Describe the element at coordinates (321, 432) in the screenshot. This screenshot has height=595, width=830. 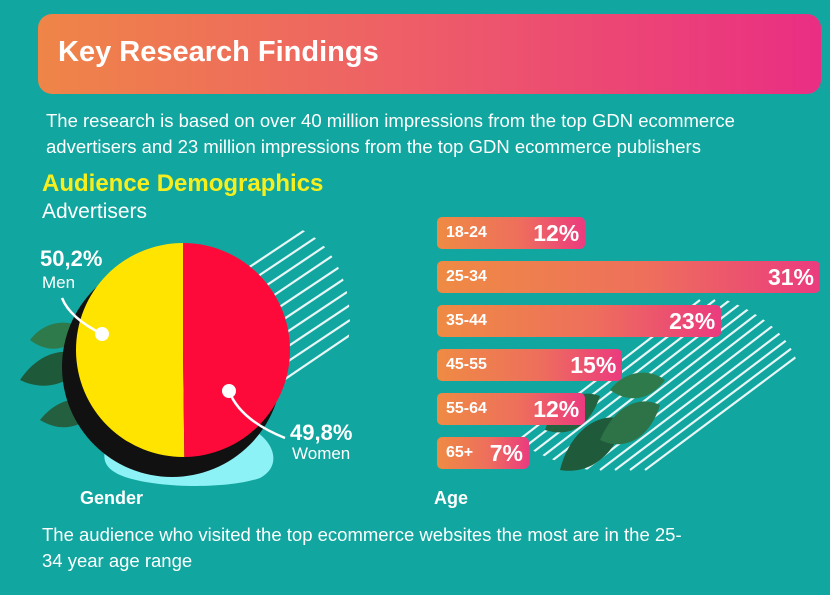
I see `women-percentage-label: 49,8%` at that location.